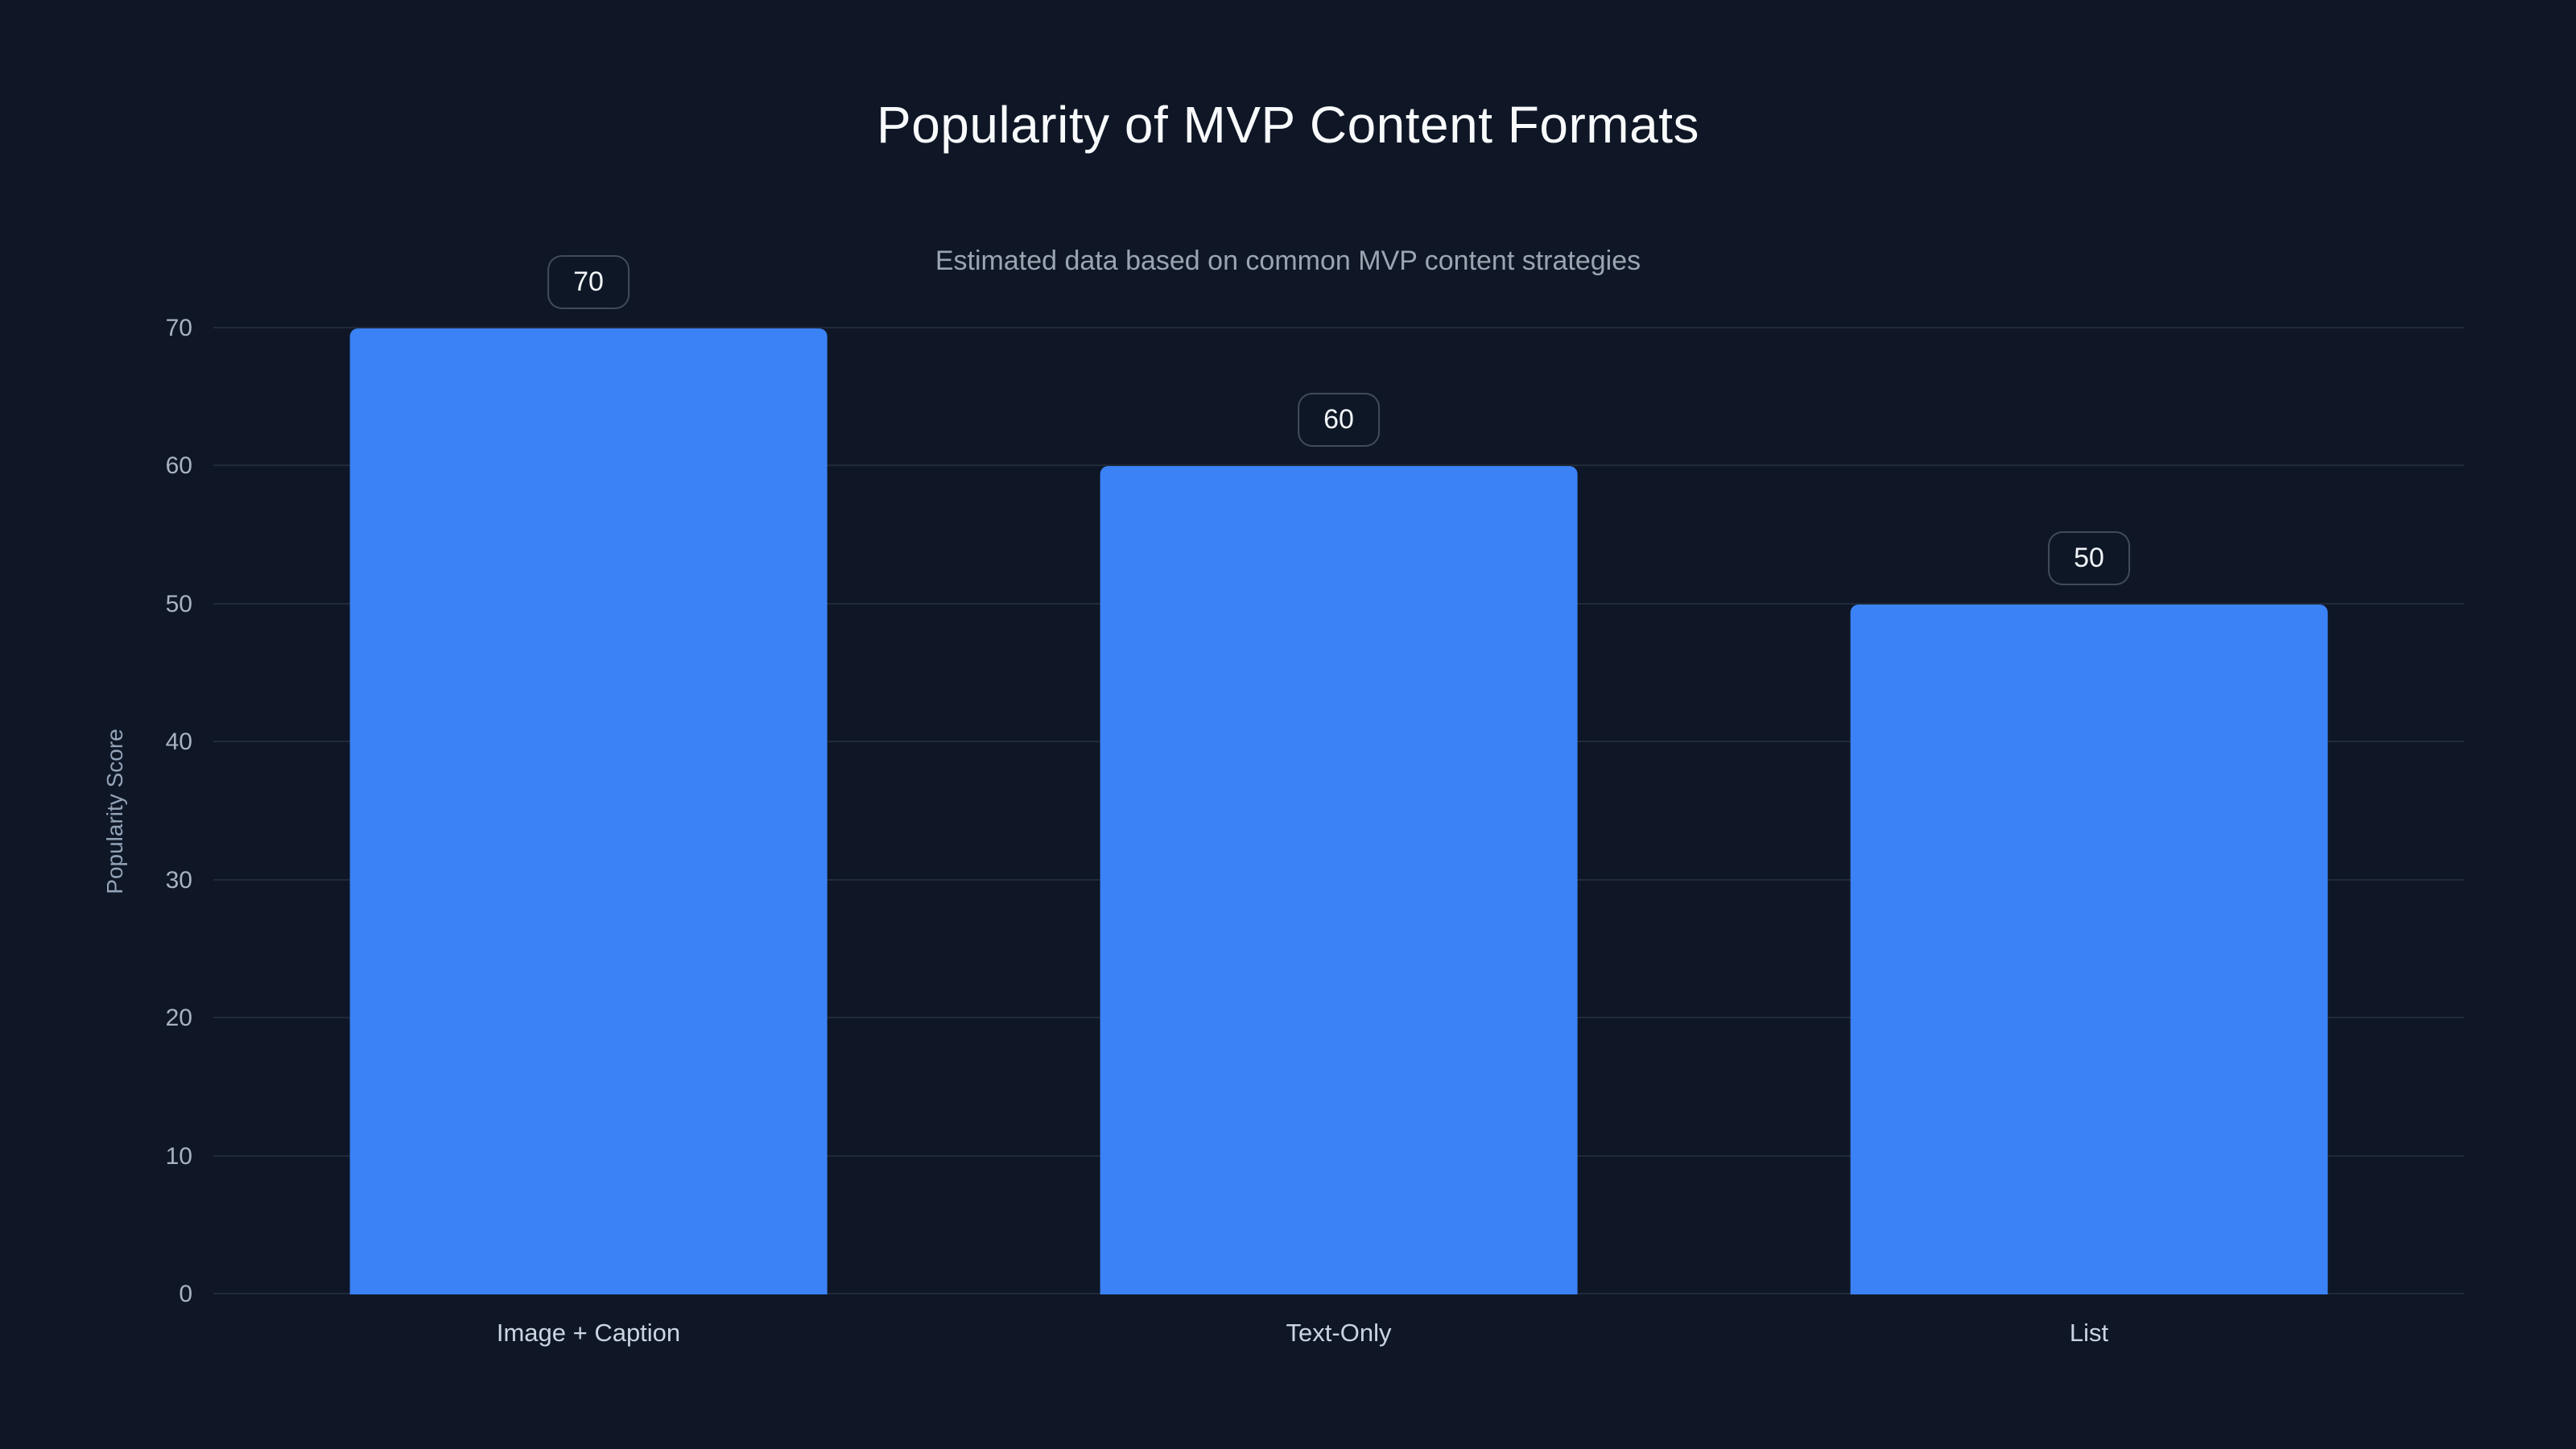 The width and height of the screenshot is (2576, 1449). Describe the element at coordinates (178, 1156) in the screenshot. I see `y-axis-tick-label: 10` at that location.